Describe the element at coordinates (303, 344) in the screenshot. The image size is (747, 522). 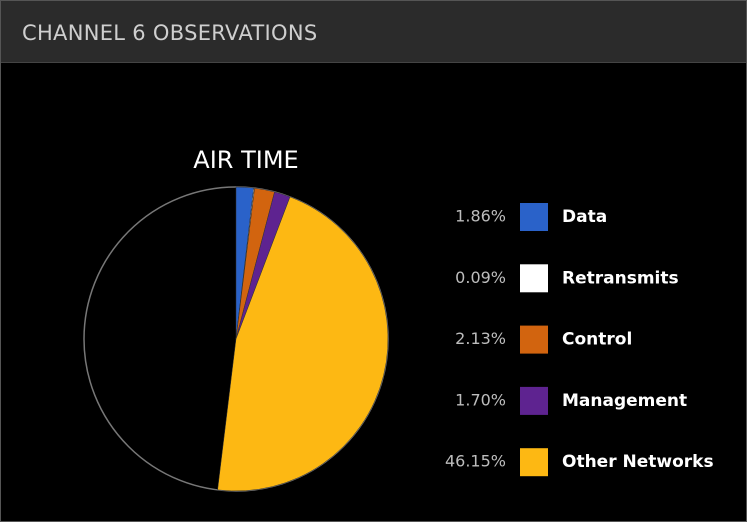
I see `pie-slice` at that location.